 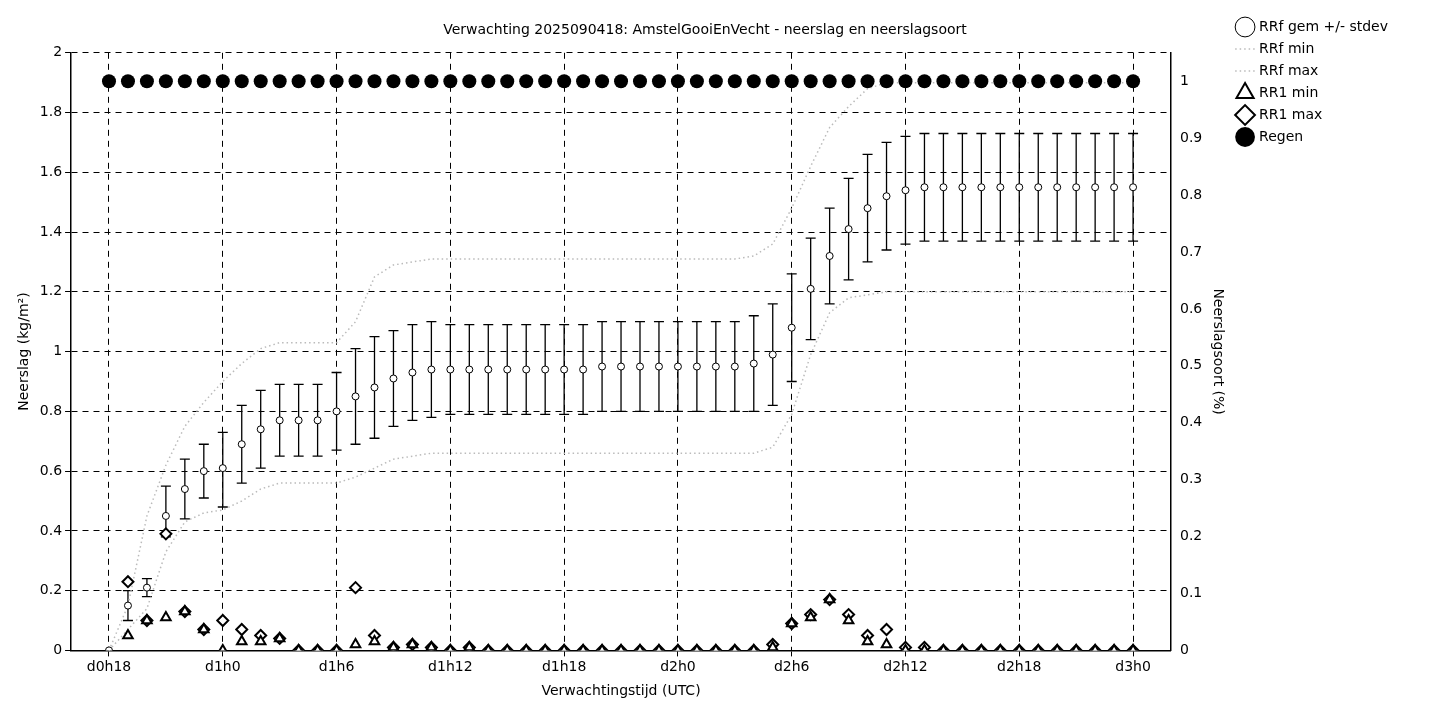 I want to click on y2-tick-label: 0, so click(x=1184, y=649).